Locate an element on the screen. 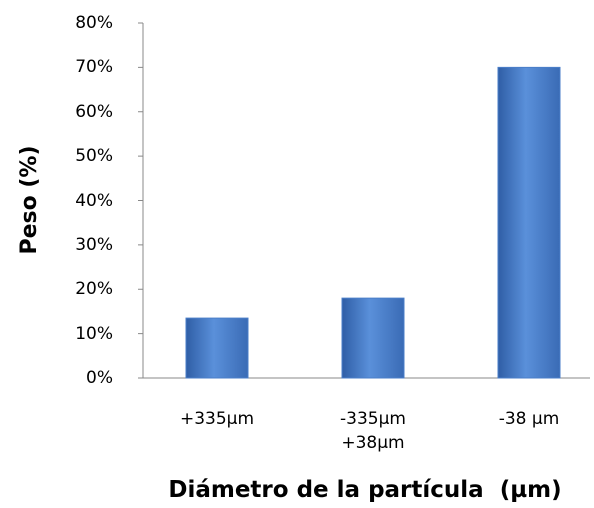 This screenshot has height=508, width=594. x-axis-title: Diámetro de la partícula (µm) is located at coordinates (365, 490).